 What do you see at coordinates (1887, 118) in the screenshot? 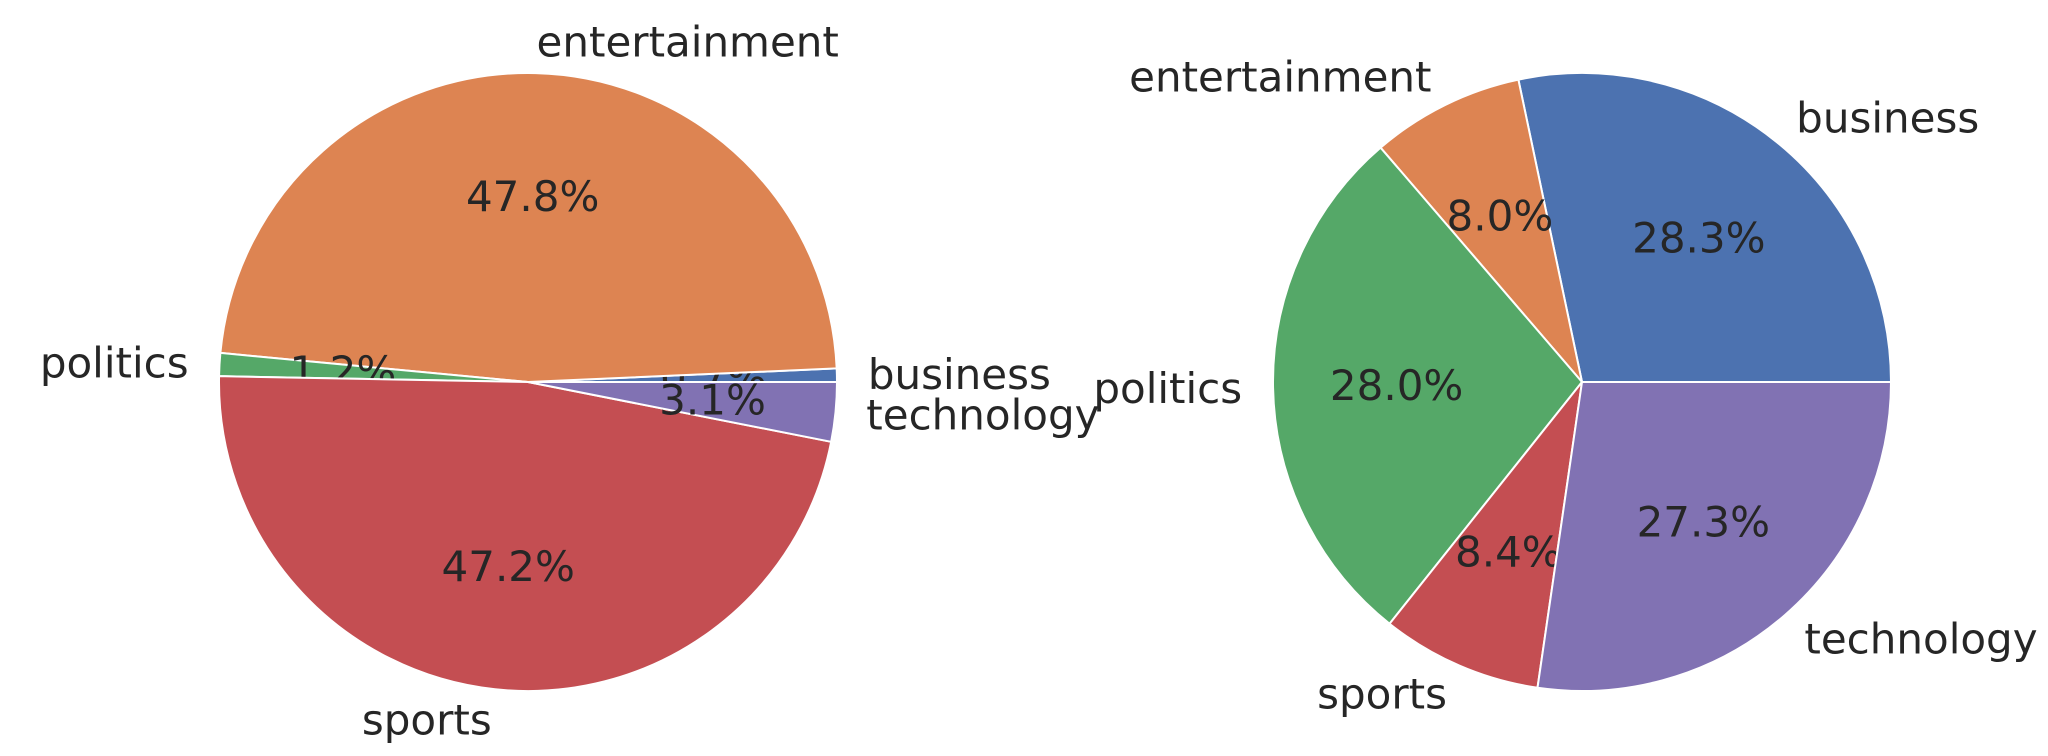
I see `pie-right-label-business: business` at bounding box center [1887, 118].